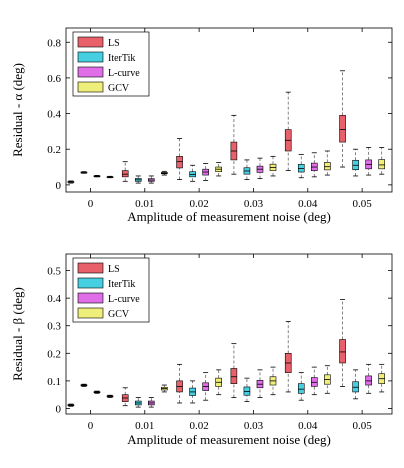 This screenshot has height=468, width=404. What do you see at coordinates (54, 327) in the screenshot?
I see `y-tick-label: 0.3` at bounding box center [54, 327].